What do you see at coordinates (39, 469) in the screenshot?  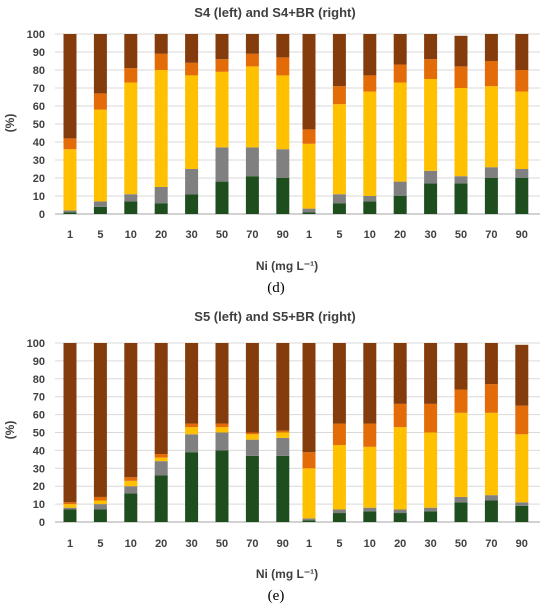 I see `y-tick-label: 30` at bounding box center [39, 469].